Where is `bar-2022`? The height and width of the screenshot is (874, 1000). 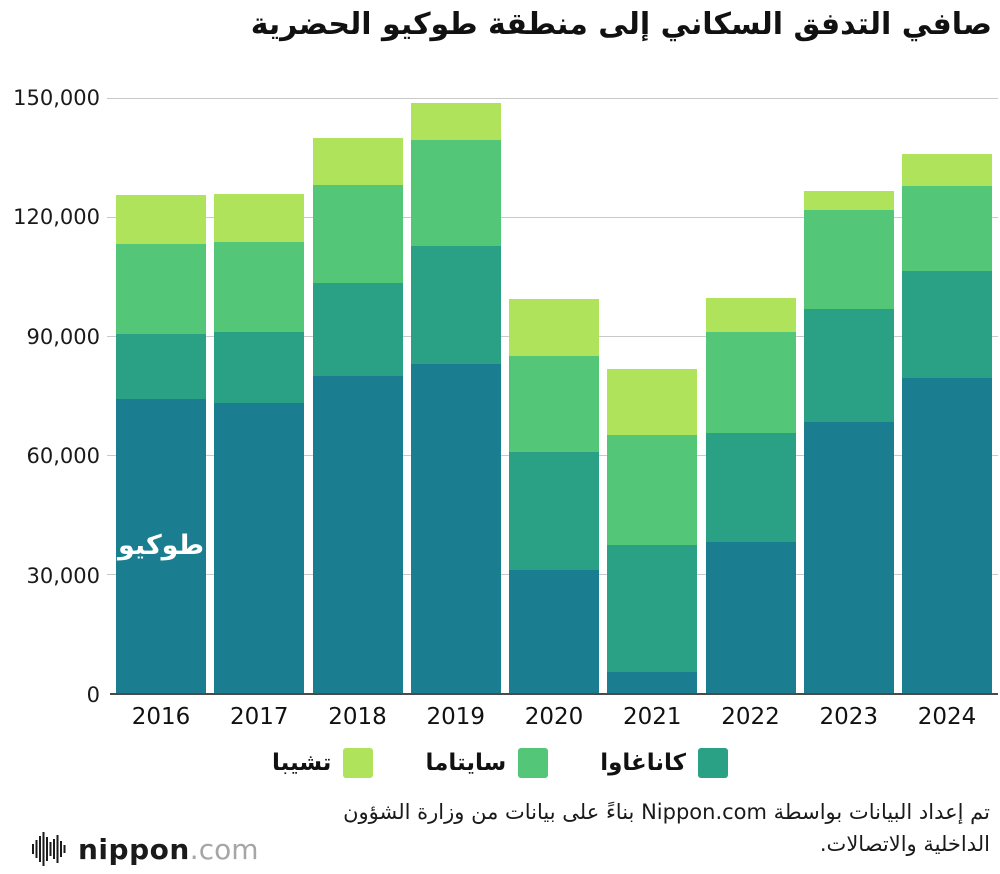
bar-2022 is located at coordinates (750, 395).